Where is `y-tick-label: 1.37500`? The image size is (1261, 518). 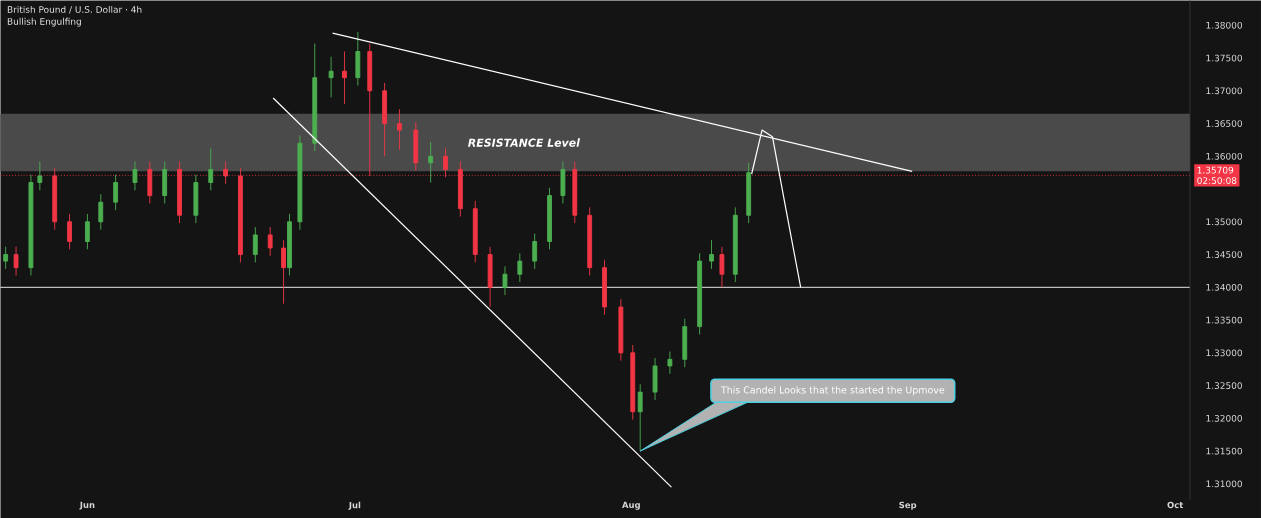 y-tick-label: 1.37500 is located at coordinates (1224, 58).